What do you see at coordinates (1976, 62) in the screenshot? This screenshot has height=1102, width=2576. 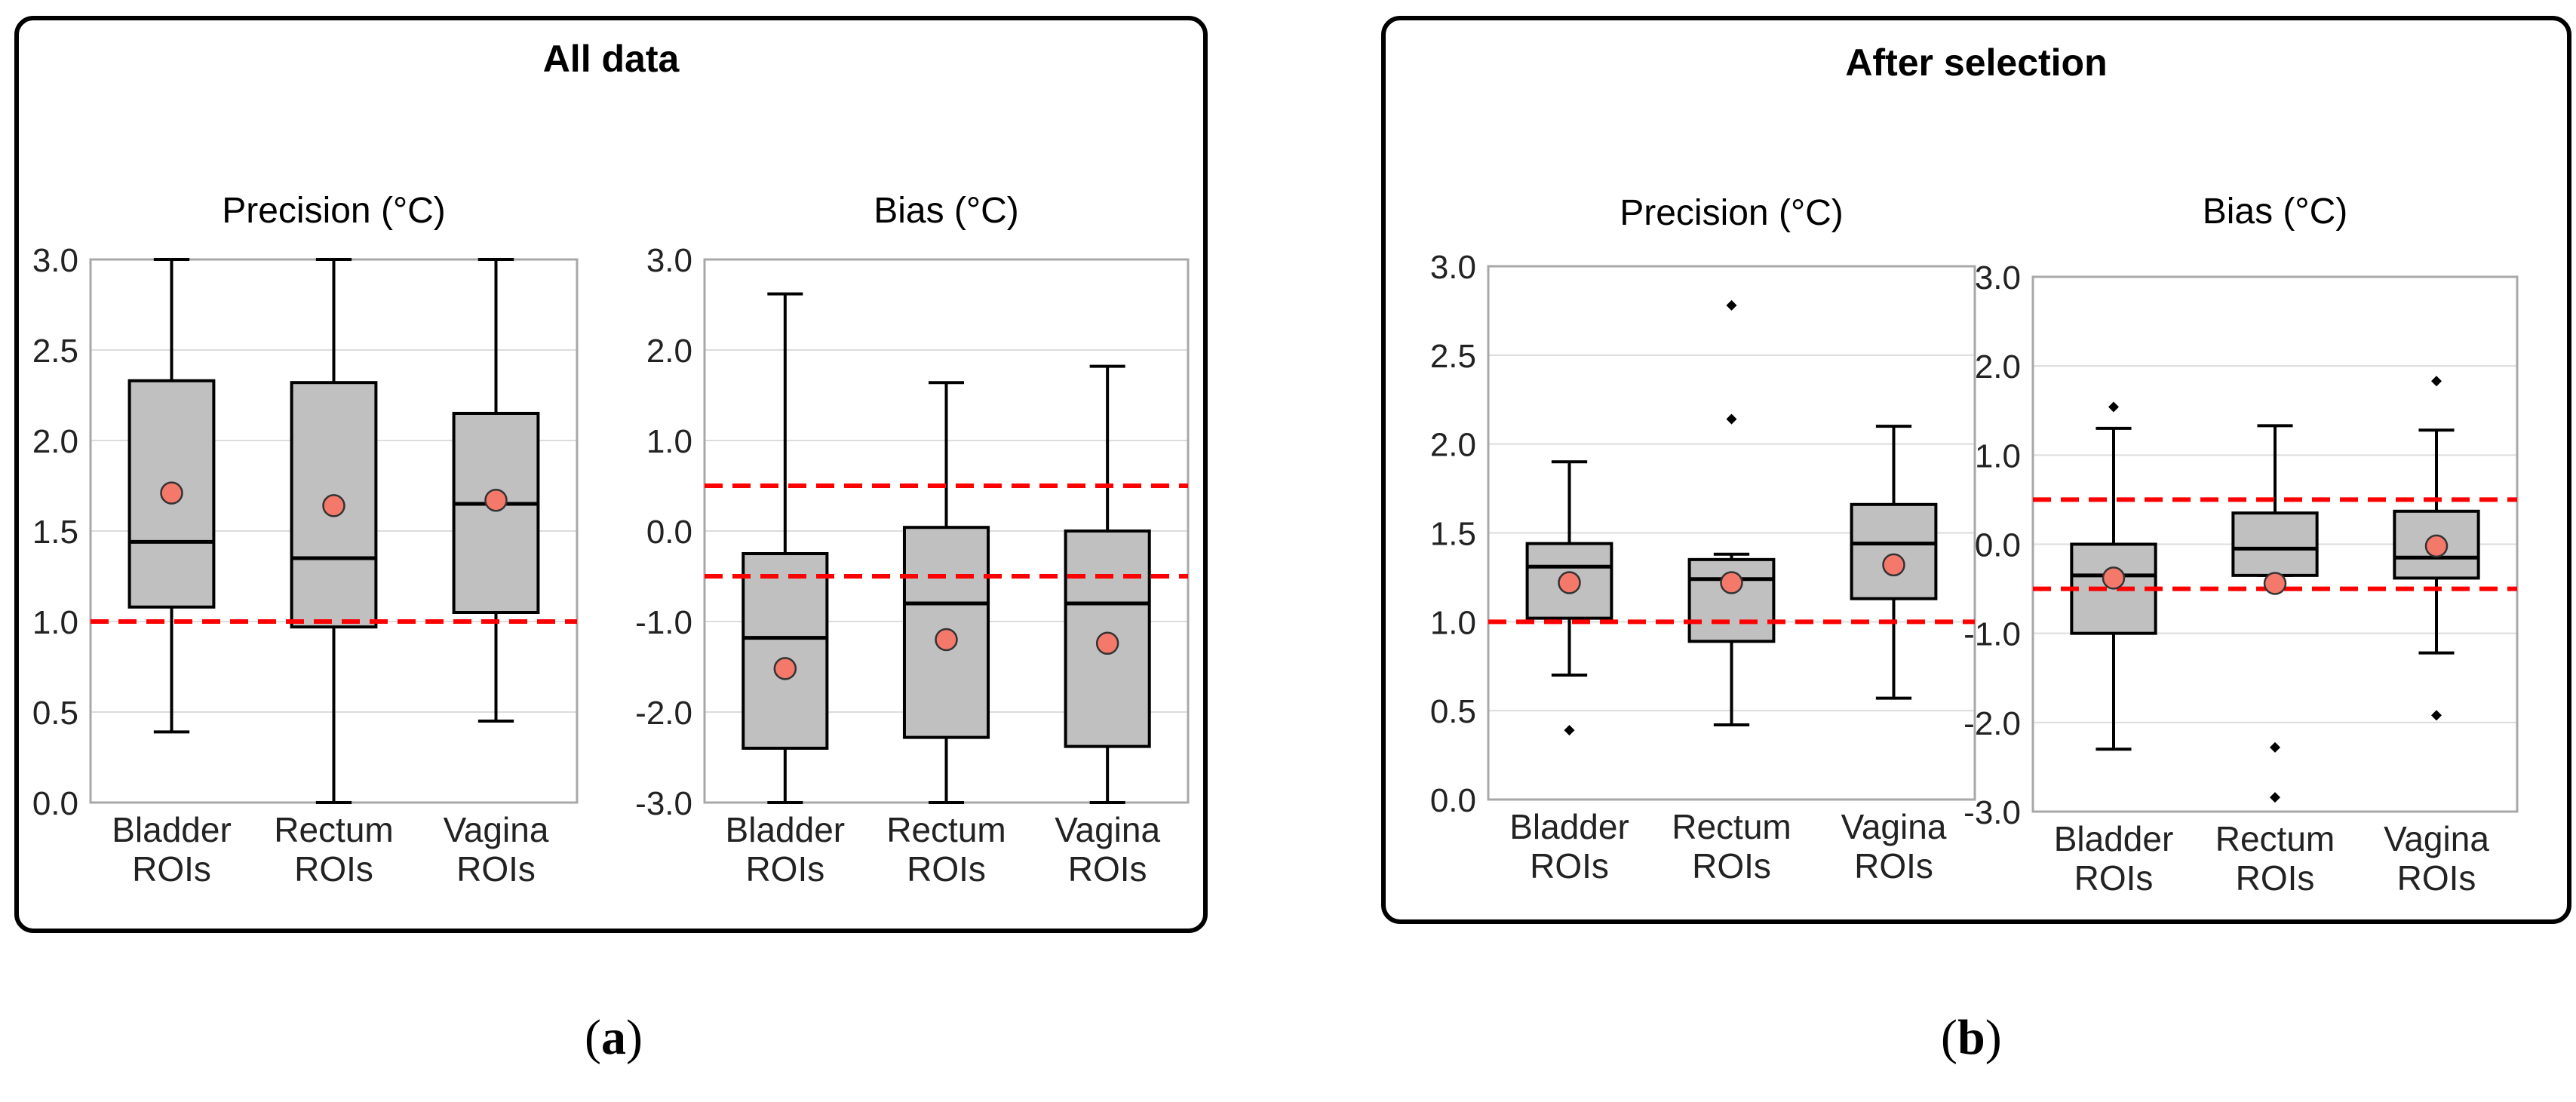 I see `panel-title: After selection` at bounding box center [1976, 62].